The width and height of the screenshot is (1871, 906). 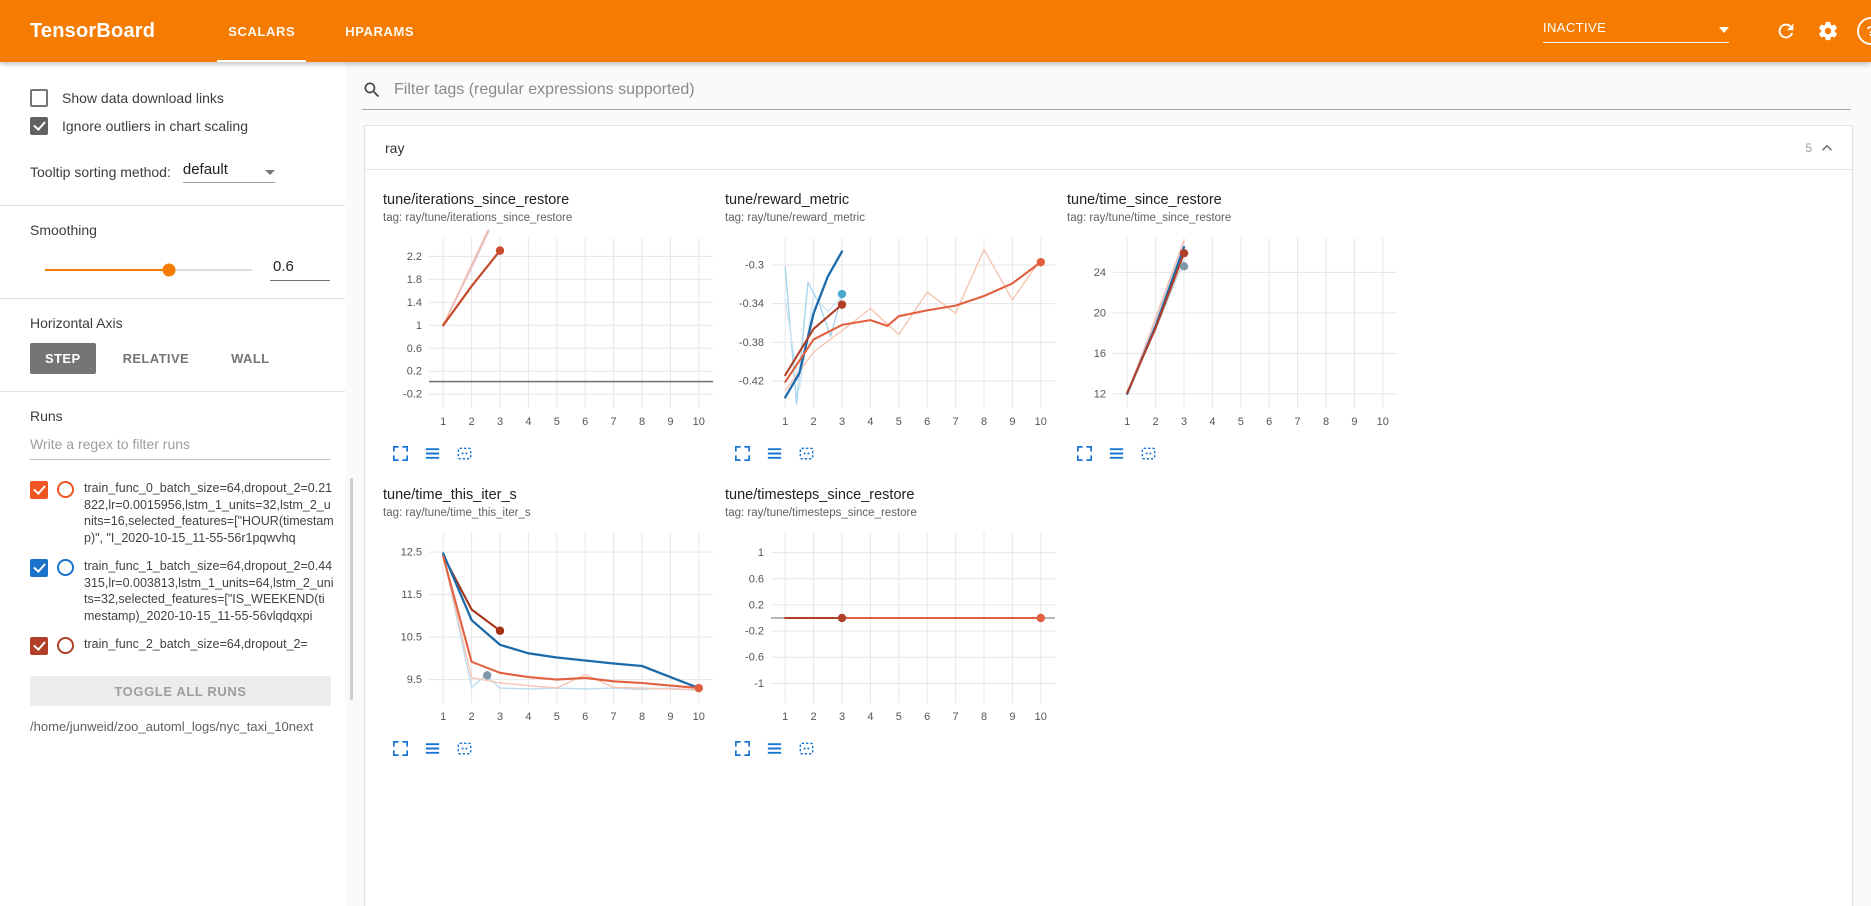 What do you see at coordinates (751, 343) in the screenshot?
I see `svg-text: -0.38` at bounding box center [751, 343].